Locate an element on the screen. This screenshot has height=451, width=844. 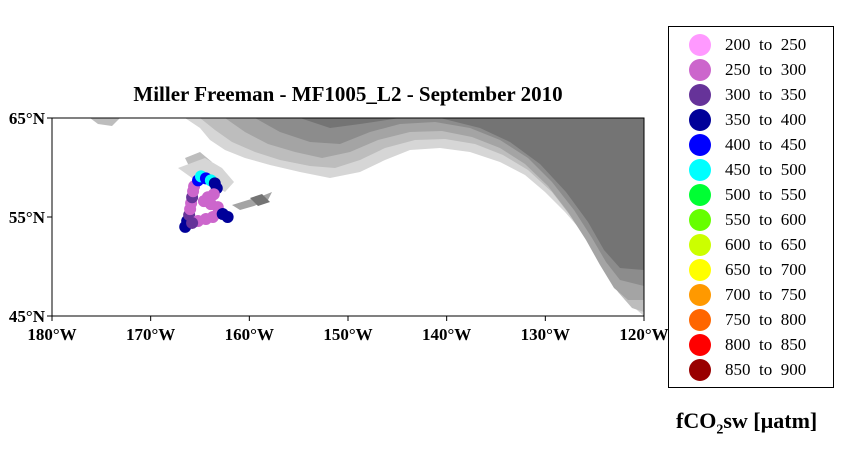
legend-item: 400 to 450 is located at coordinates (747, 145).